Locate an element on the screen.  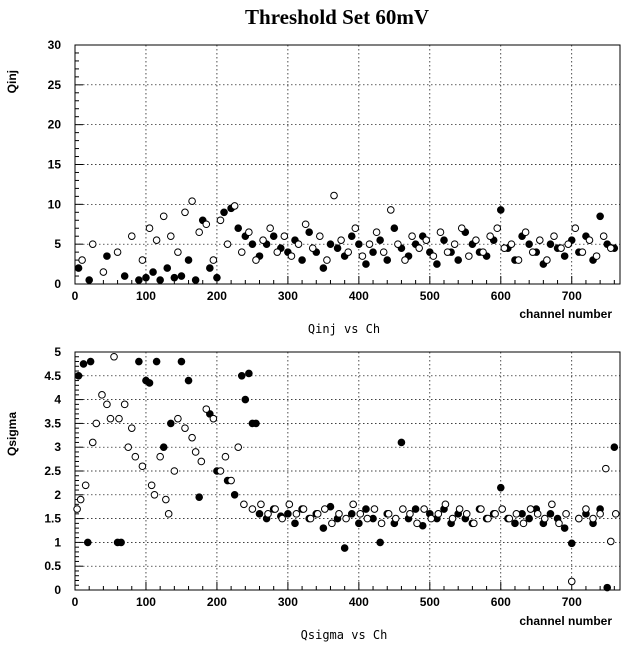
qsigma-y-axis-label: Qsigma is located at coordinates (12, 434).